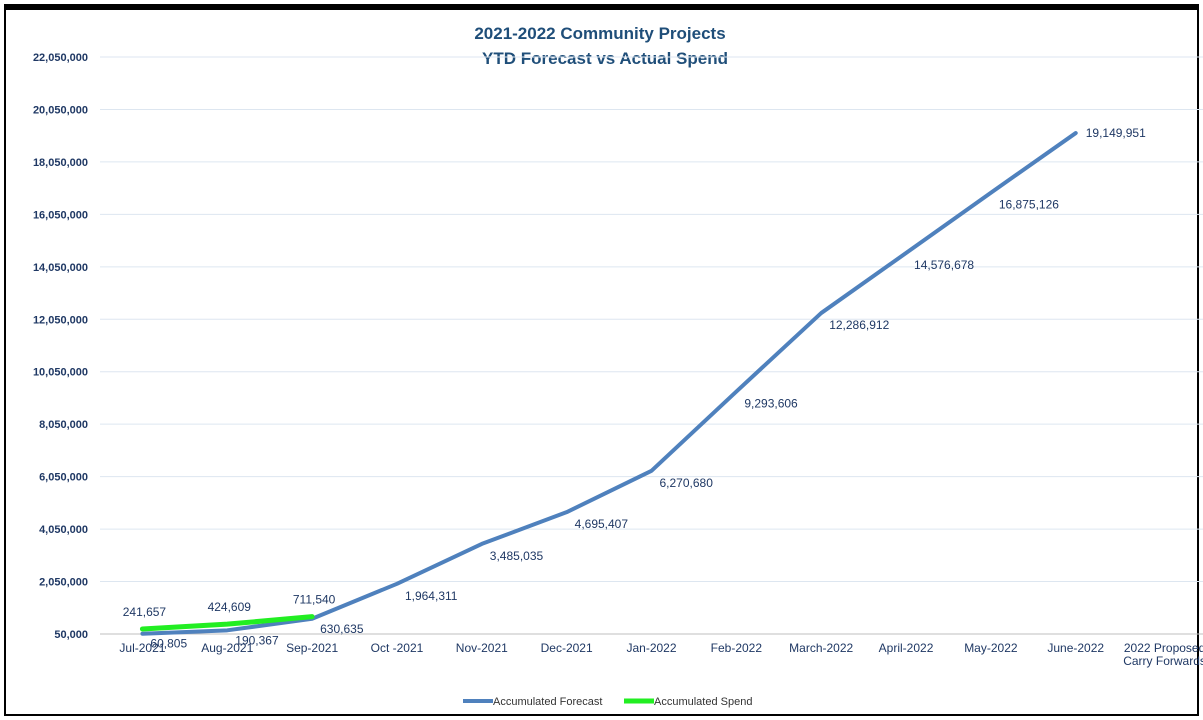  I want to click on data-label: 60,805, so click(168, 644).